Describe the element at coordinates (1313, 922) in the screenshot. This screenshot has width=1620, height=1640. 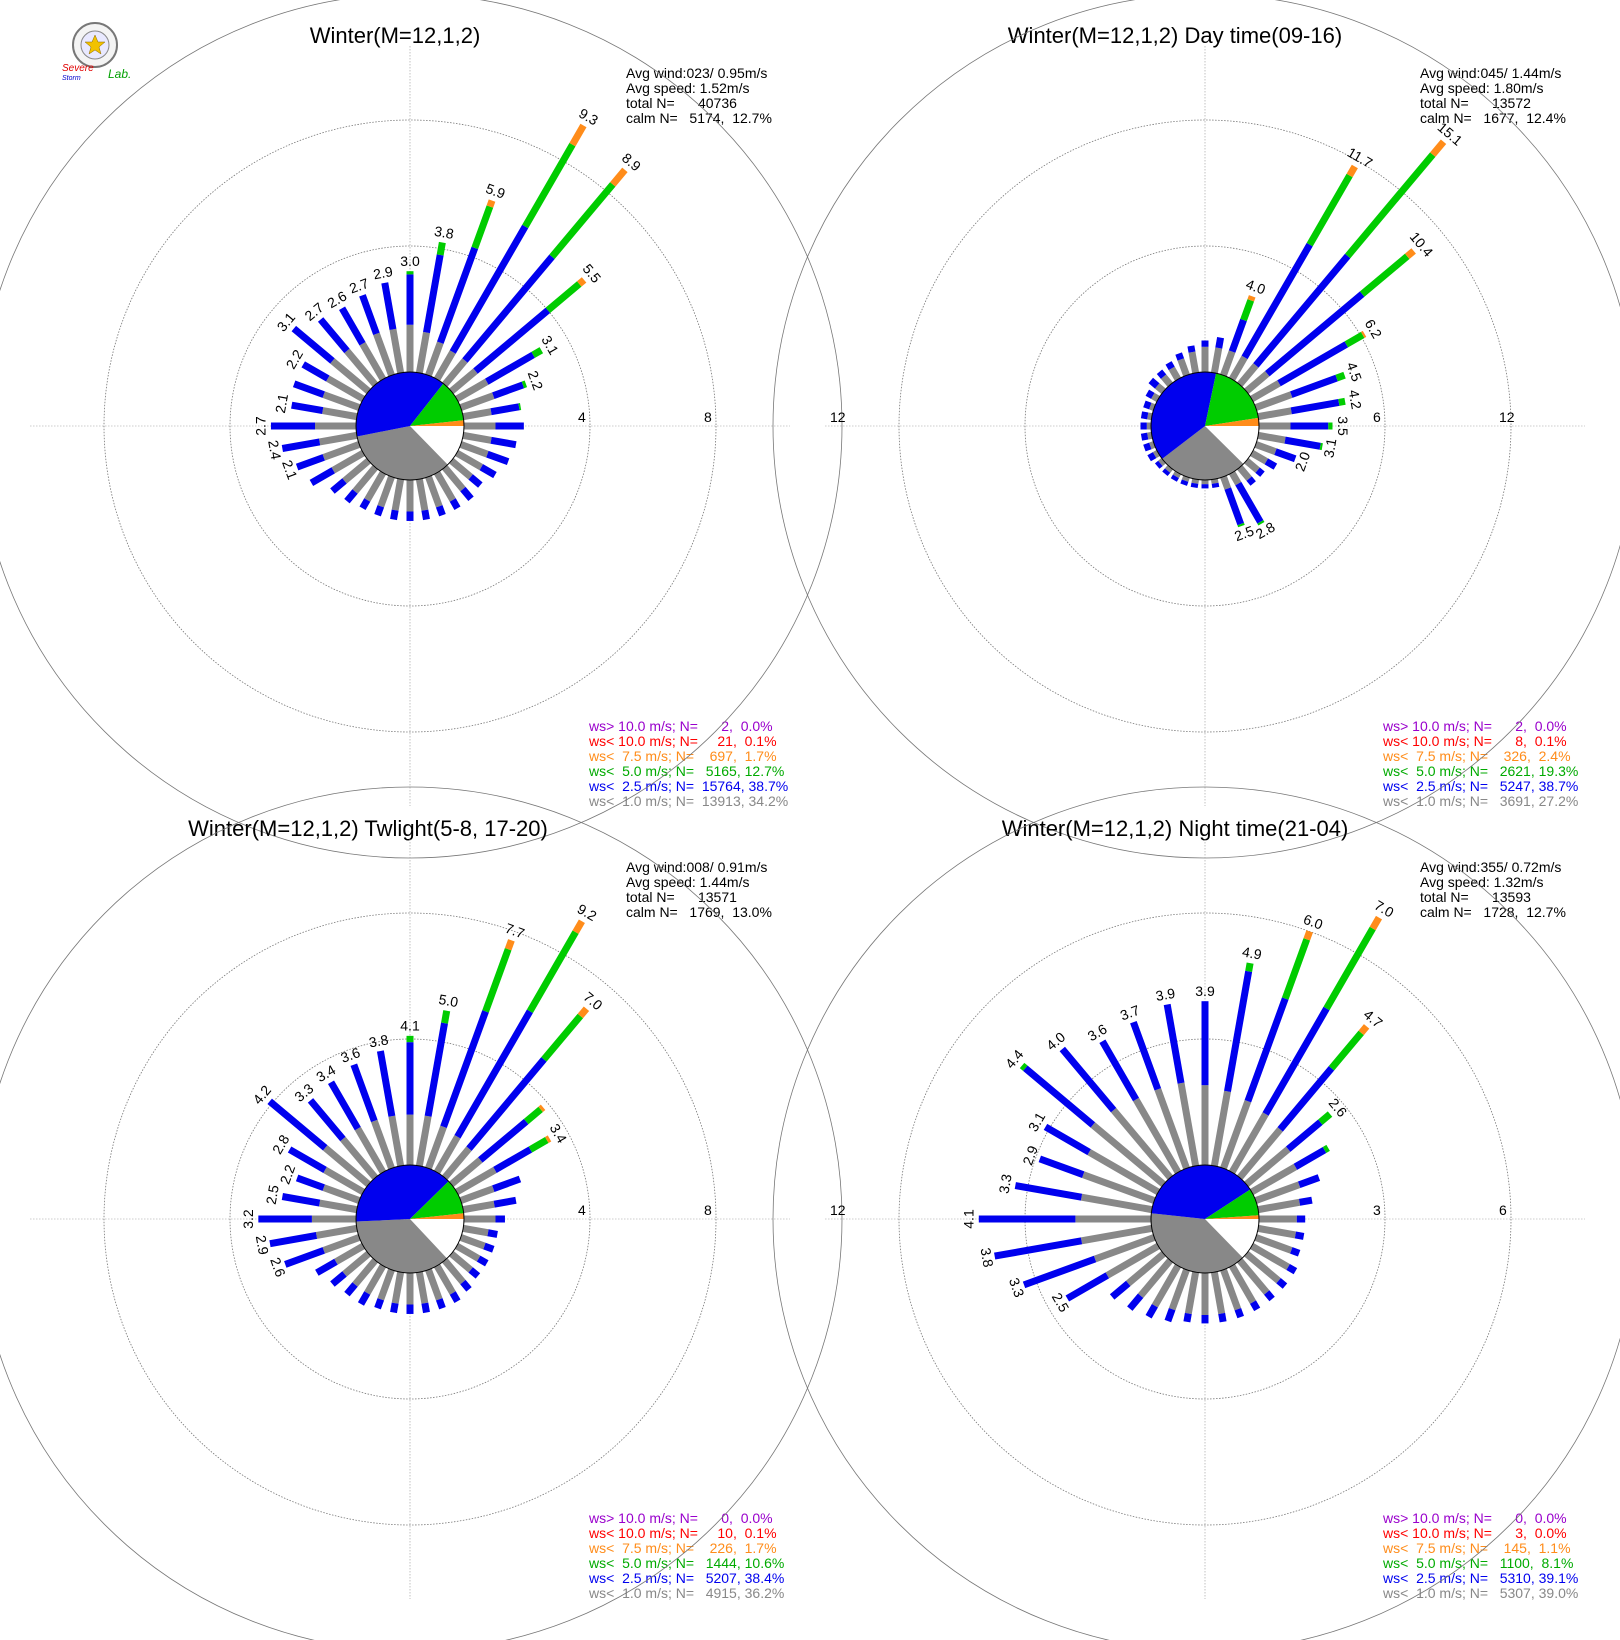
I see `sector-label: 6.0` at that location.